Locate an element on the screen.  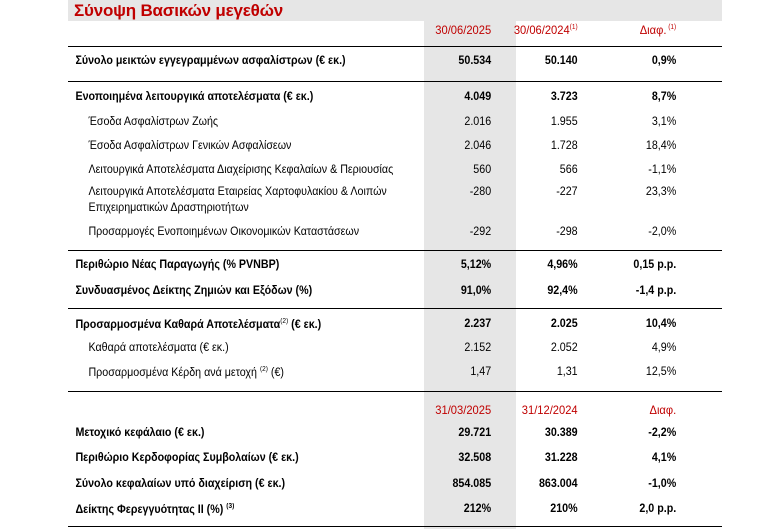
section-title: Σύνοψη Βασικών μεγεθών is located at coordinates (395, 10).